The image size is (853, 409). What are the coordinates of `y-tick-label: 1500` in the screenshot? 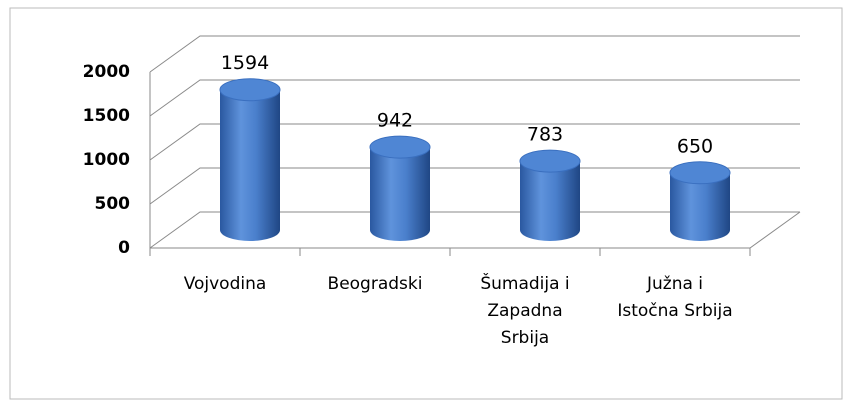 It's located at (106, 116).